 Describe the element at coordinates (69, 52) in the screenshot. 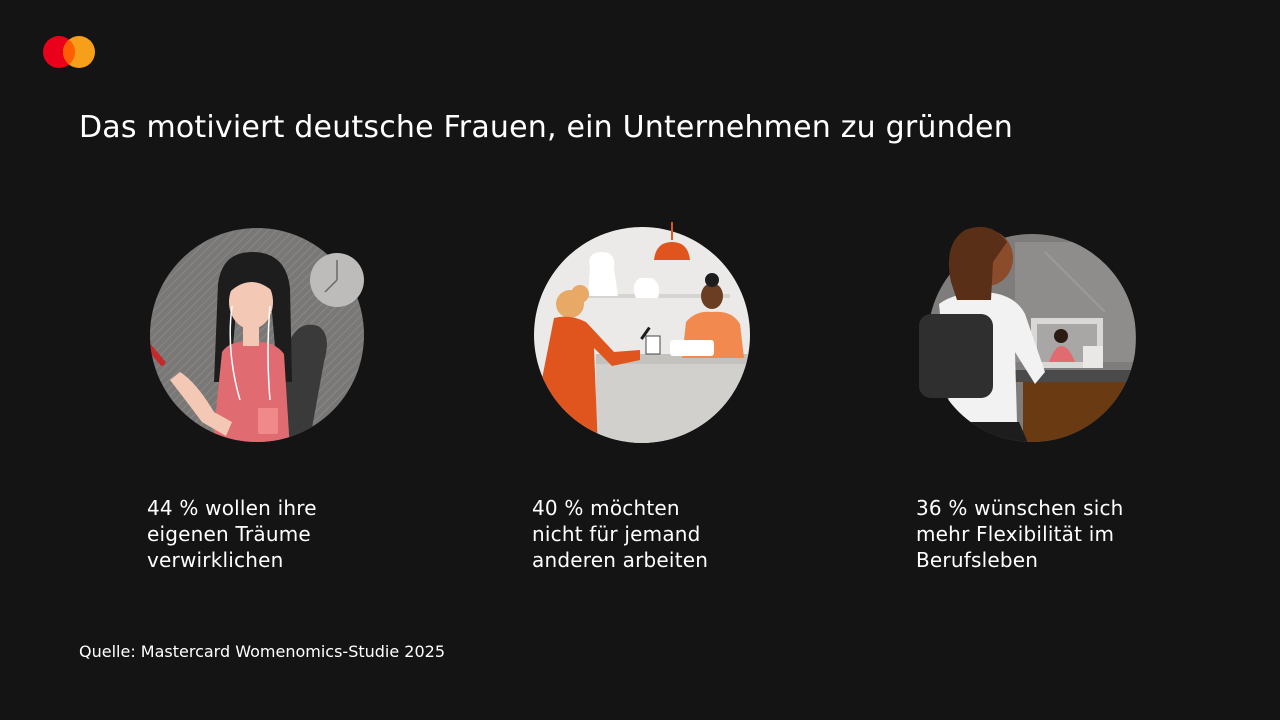

I see `mastercard-logo-icon` at that location.